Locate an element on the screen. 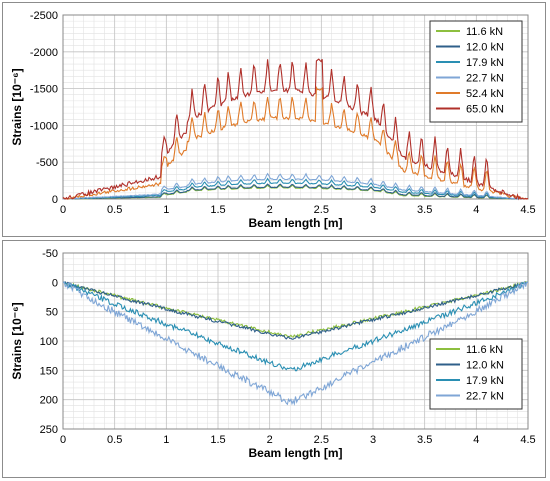 The image size is (550, 481). y-tick-label: 150 is located at coordinates (49, 371).